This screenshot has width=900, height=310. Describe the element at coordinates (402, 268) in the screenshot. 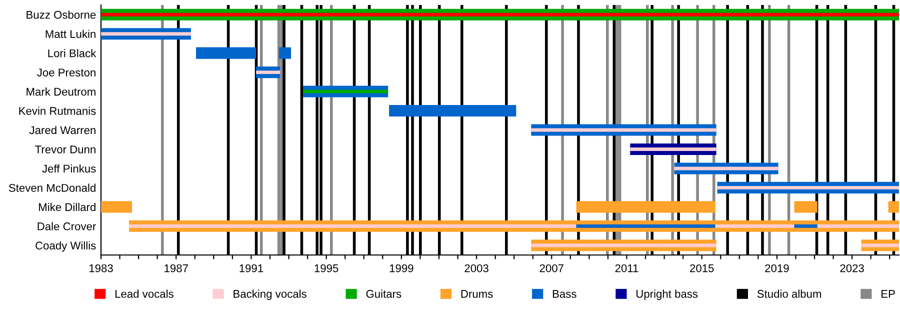

I see `x-tick-label: 1999` at that location.